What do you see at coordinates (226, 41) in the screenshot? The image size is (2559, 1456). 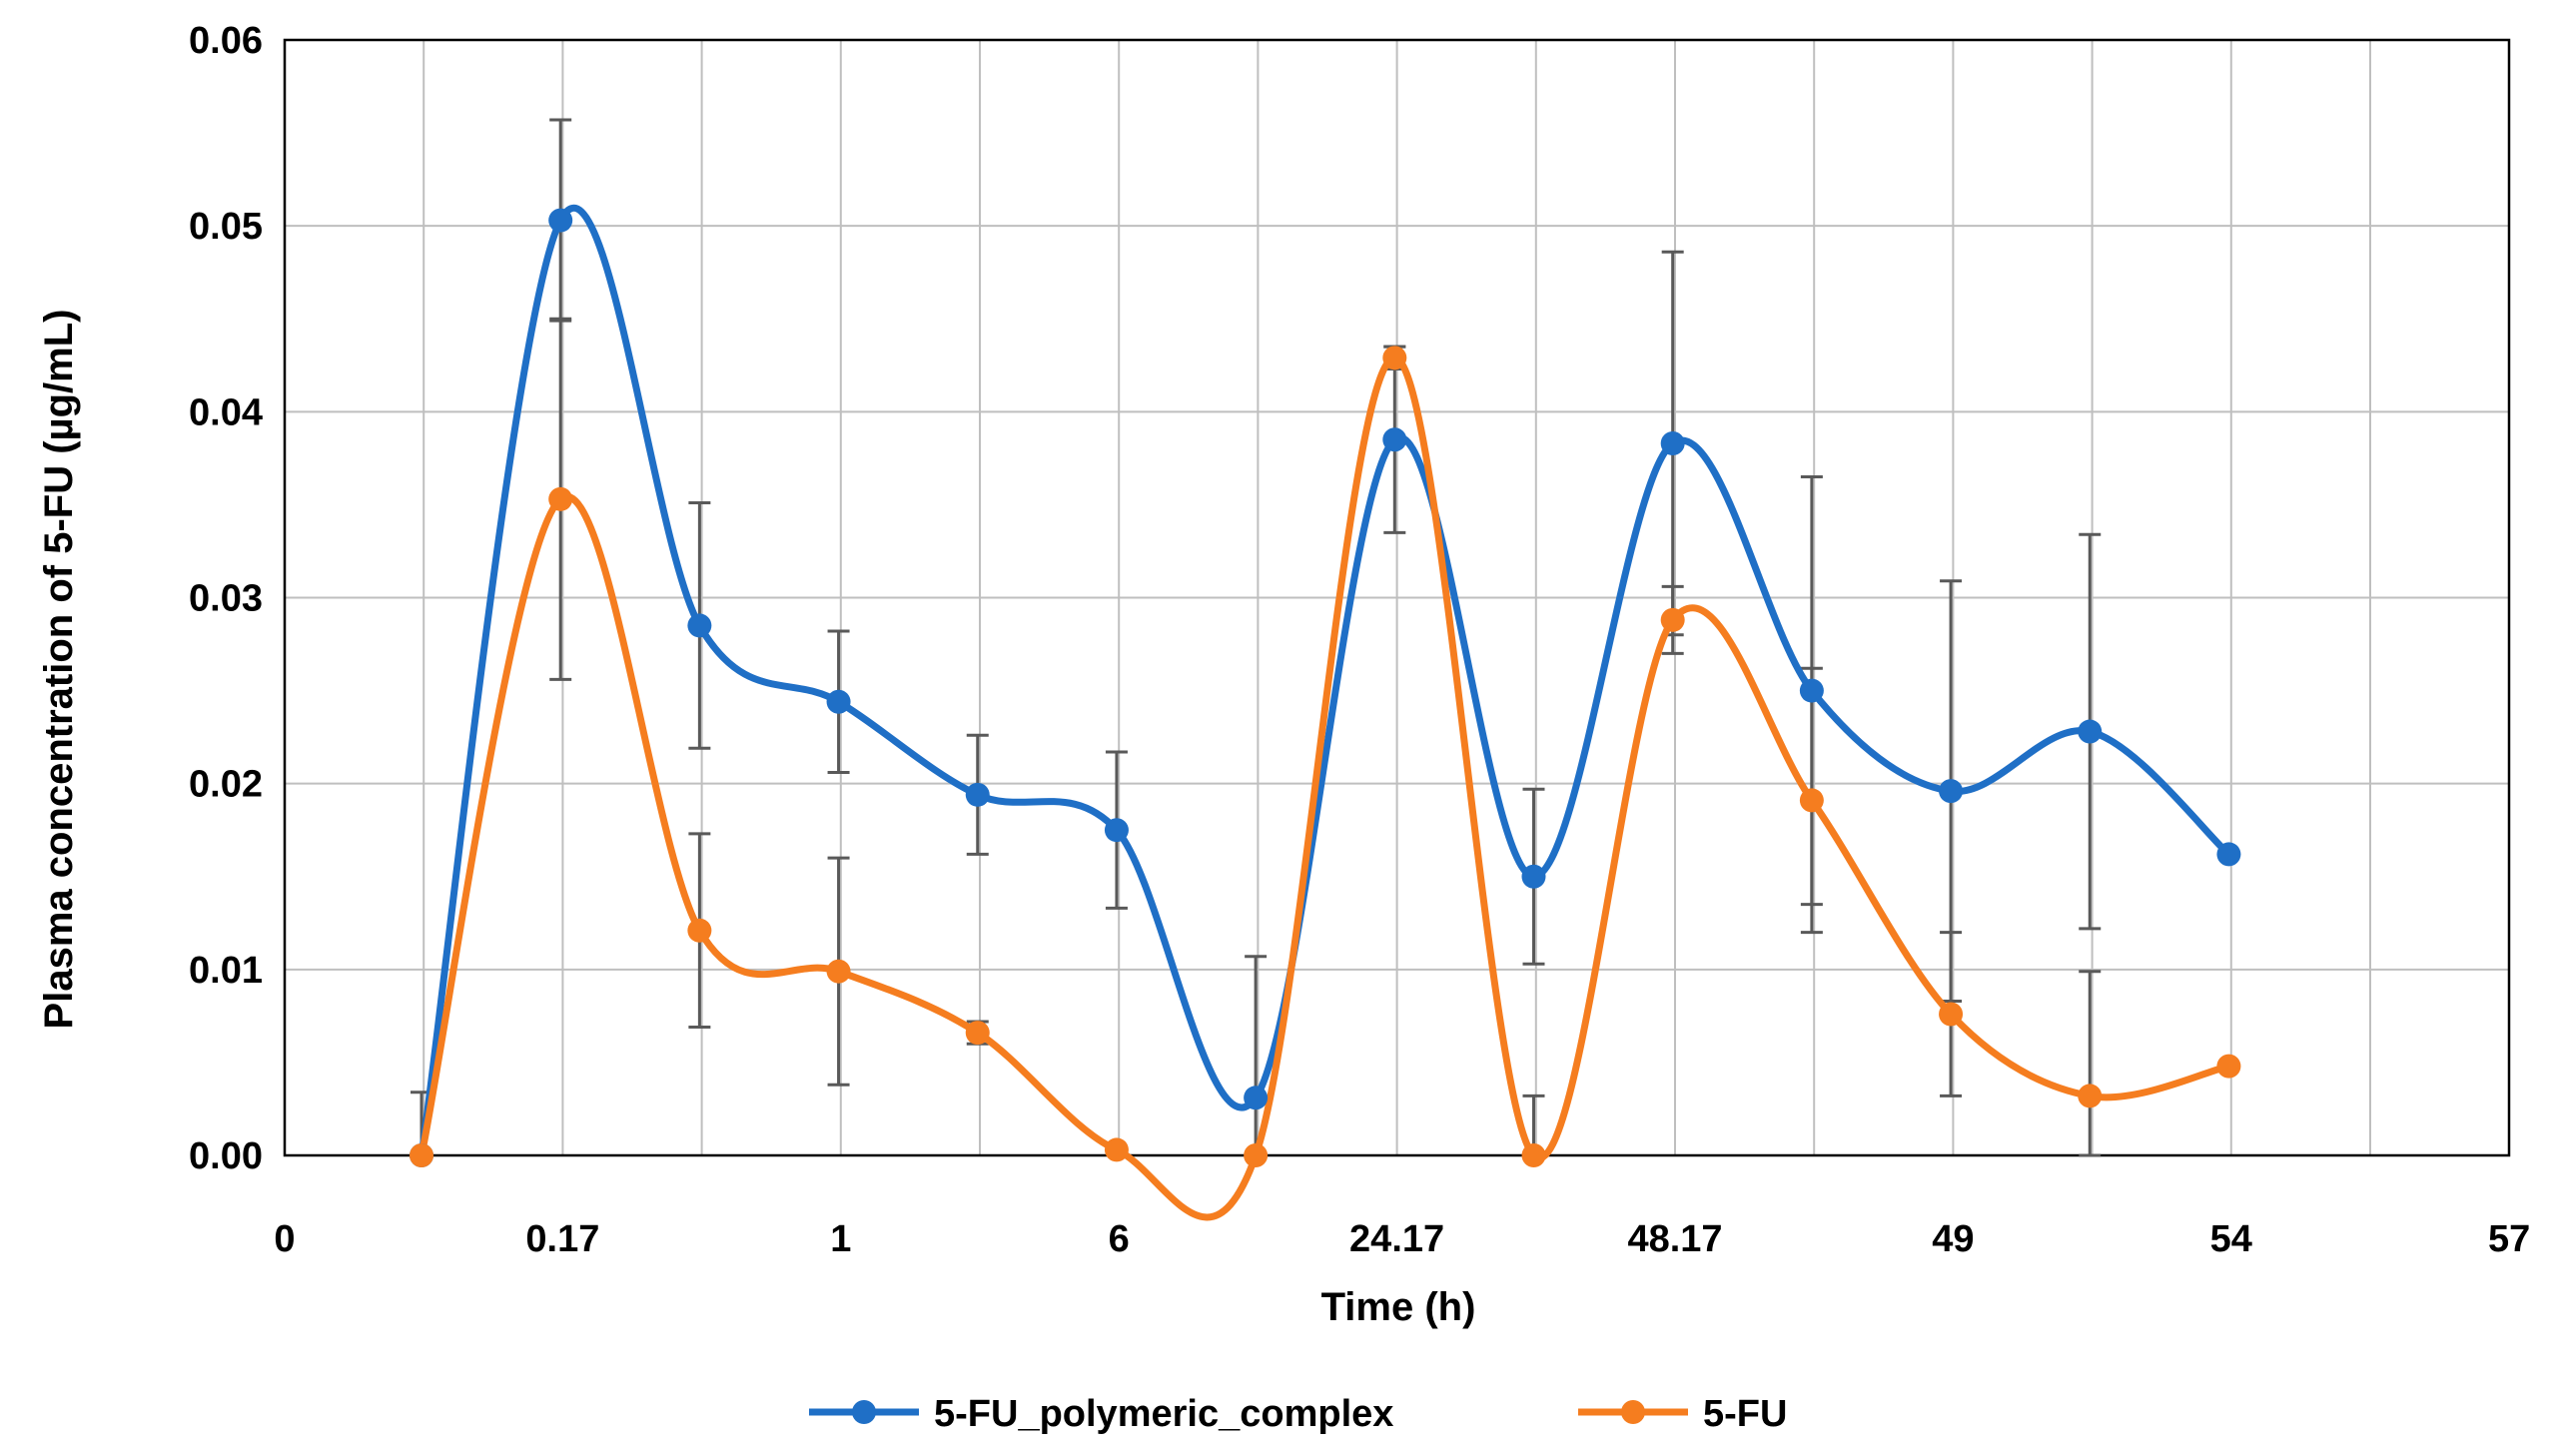 I see `y-tick-label: 0.06` at bounding box center [226, 41].